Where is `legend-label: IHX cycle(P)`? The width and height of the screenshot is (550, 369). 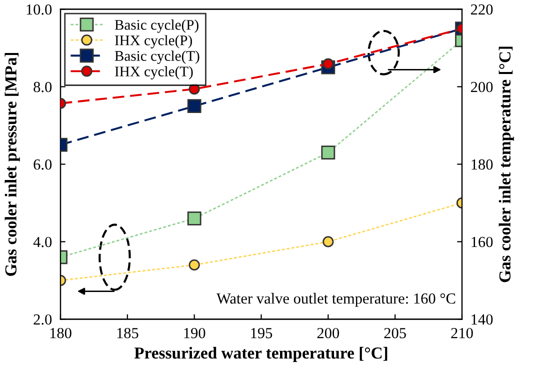 legend-label: IHX cycle(P) is located at coordinates (153, 41).